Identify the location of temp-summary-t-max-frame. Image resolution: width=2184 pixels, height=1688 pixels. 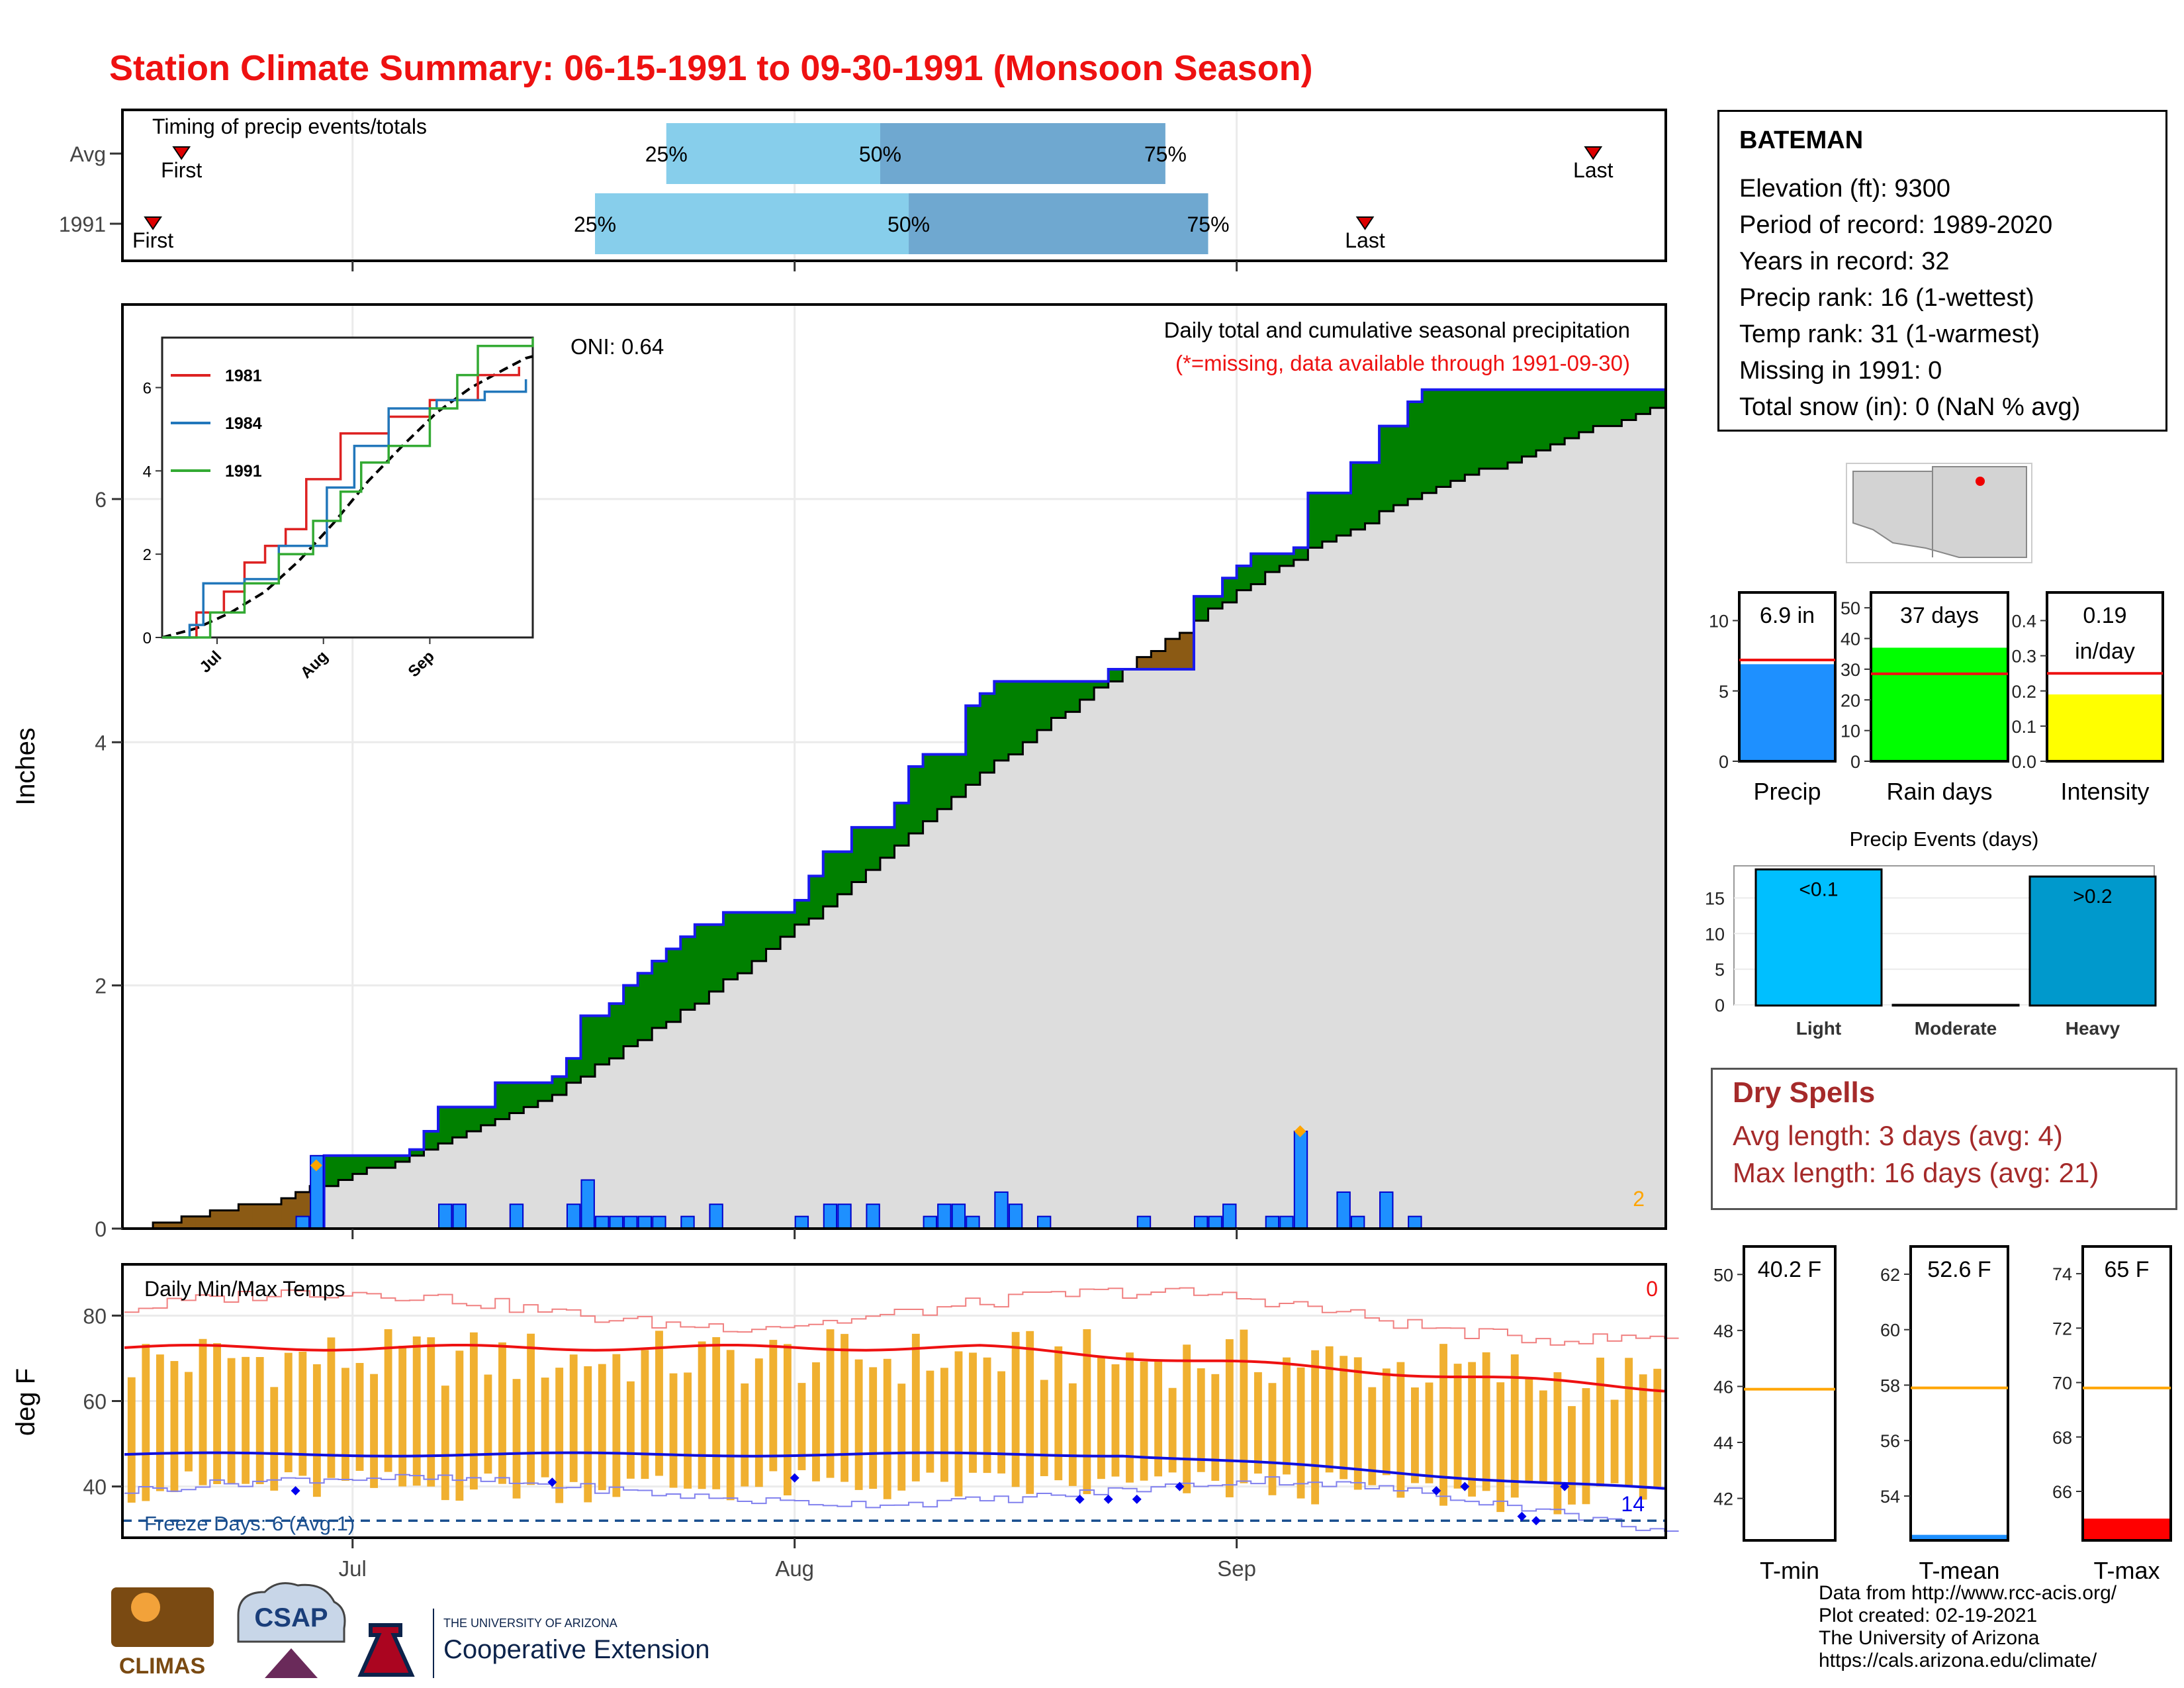
(2126, 1393).